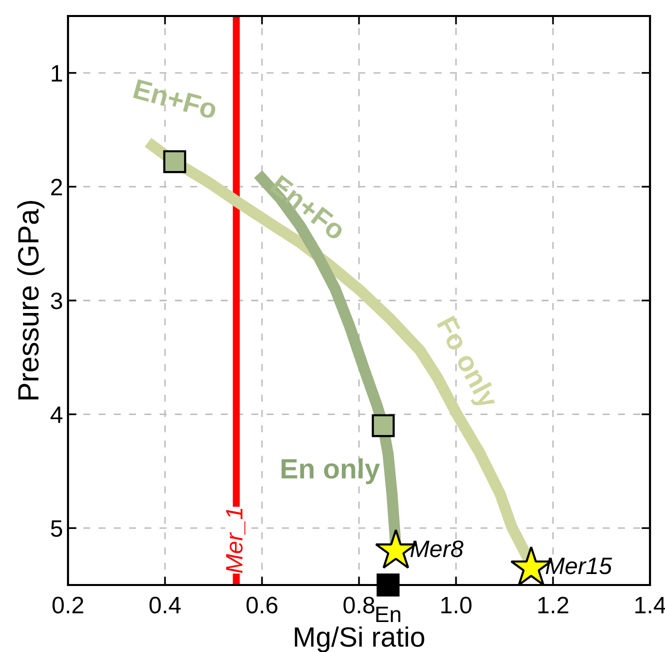 The height and width of the screenshot is (652, 665). I want to click on series-label: Mer15, so click(579, 566).